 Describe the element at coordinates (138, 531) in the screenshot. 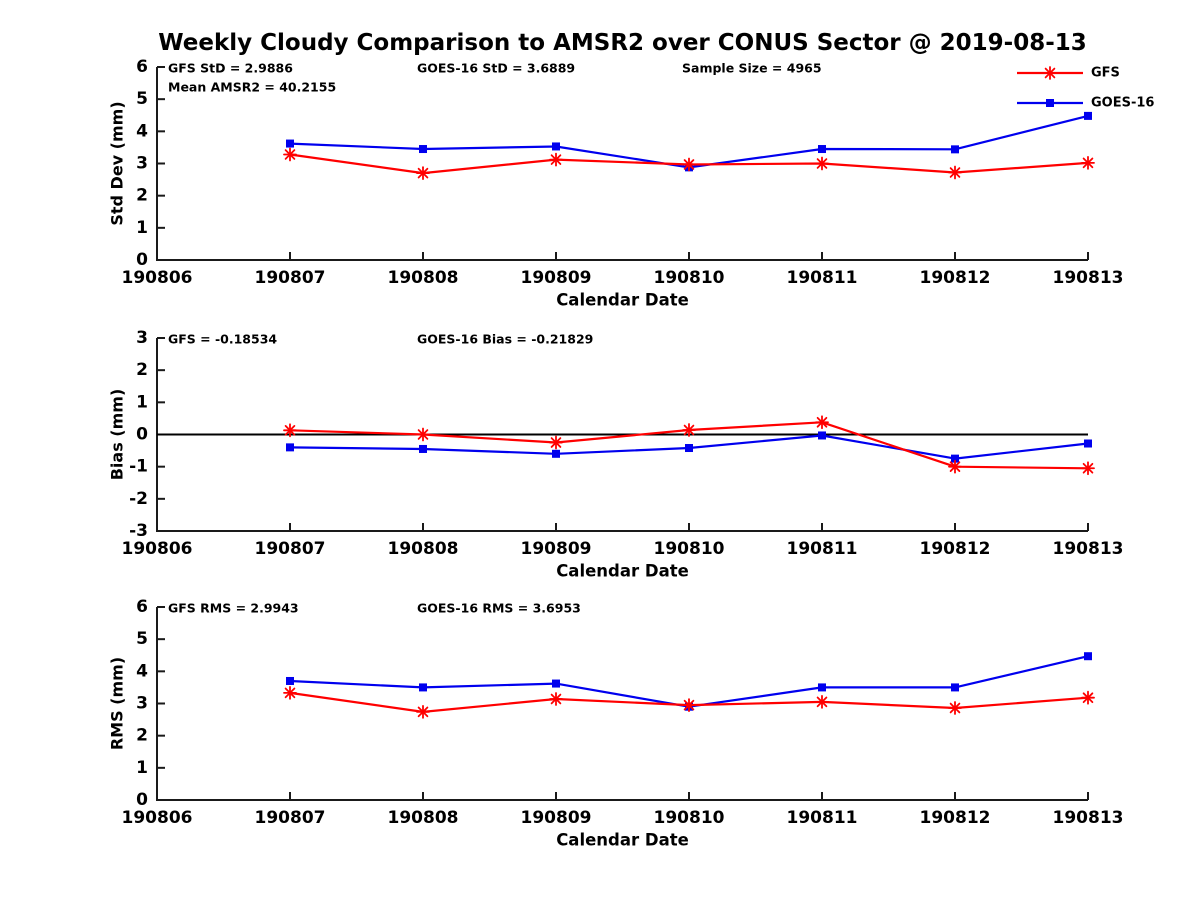

I see `y-tick-label: -3` at that location.